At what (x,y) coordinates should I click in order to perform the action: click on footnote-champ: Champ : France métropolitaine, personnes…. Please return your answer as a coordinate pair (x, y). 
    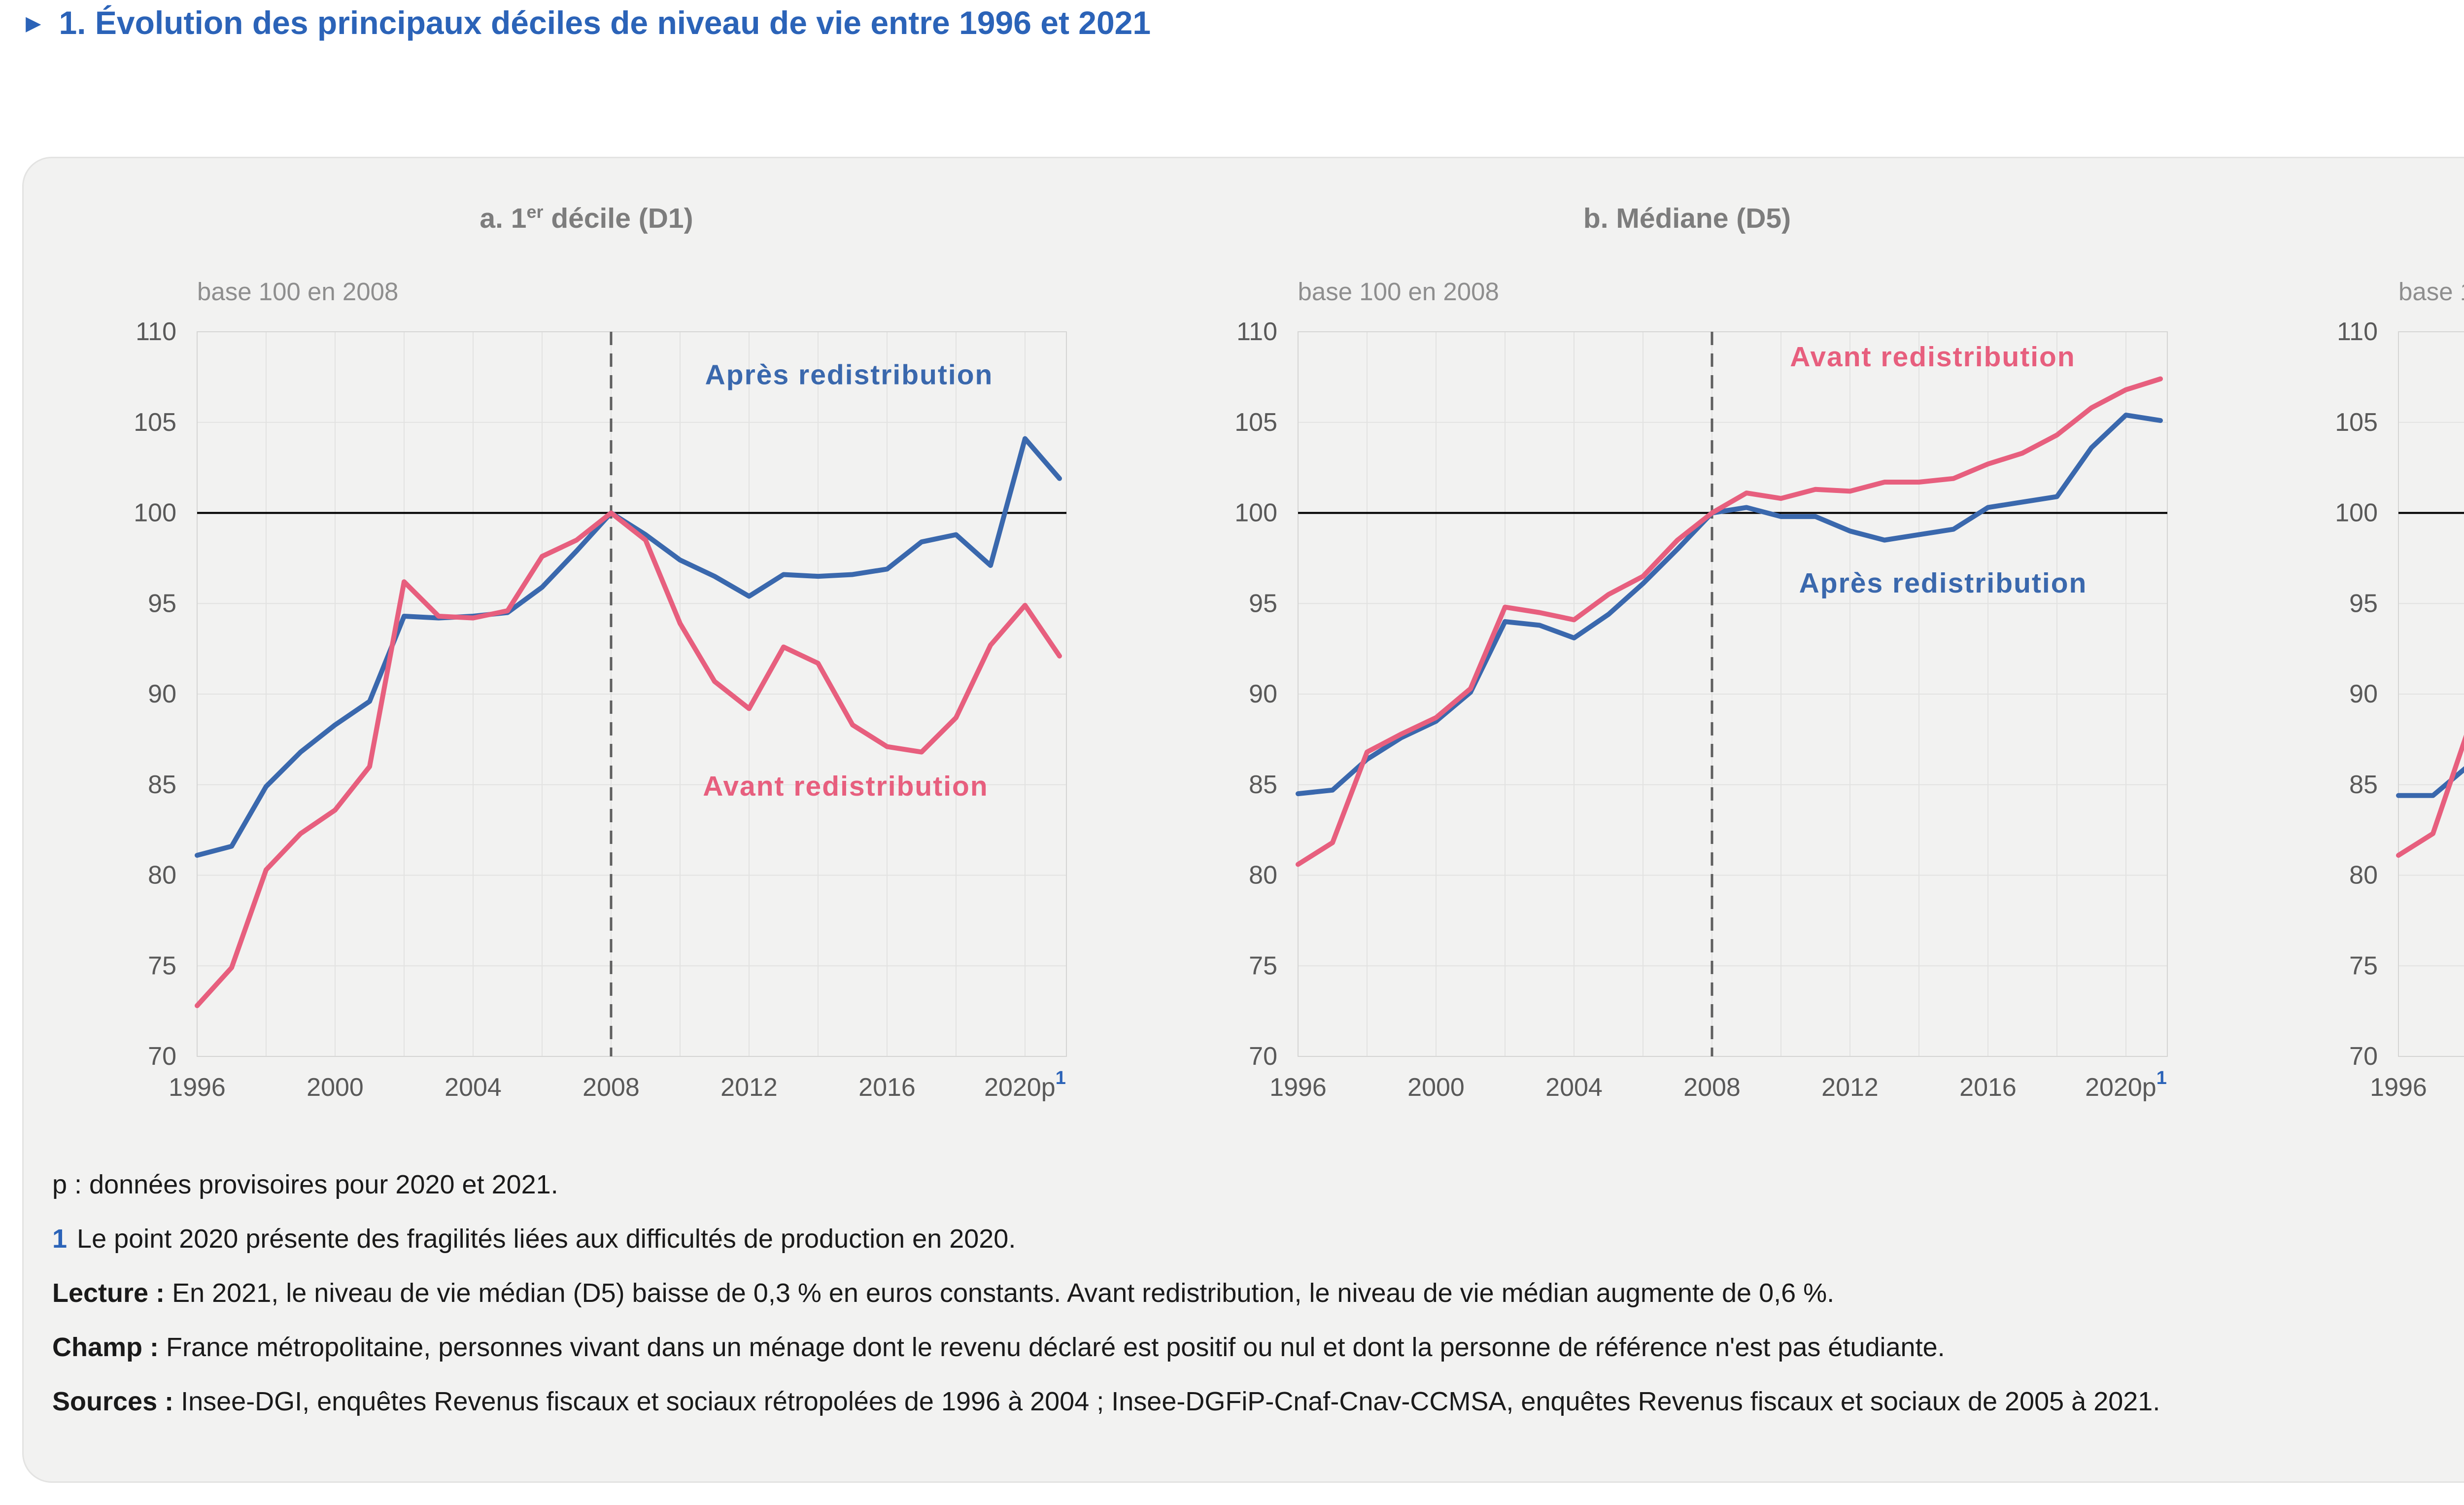
    Looking at the image, I should click on (1258, 1347).